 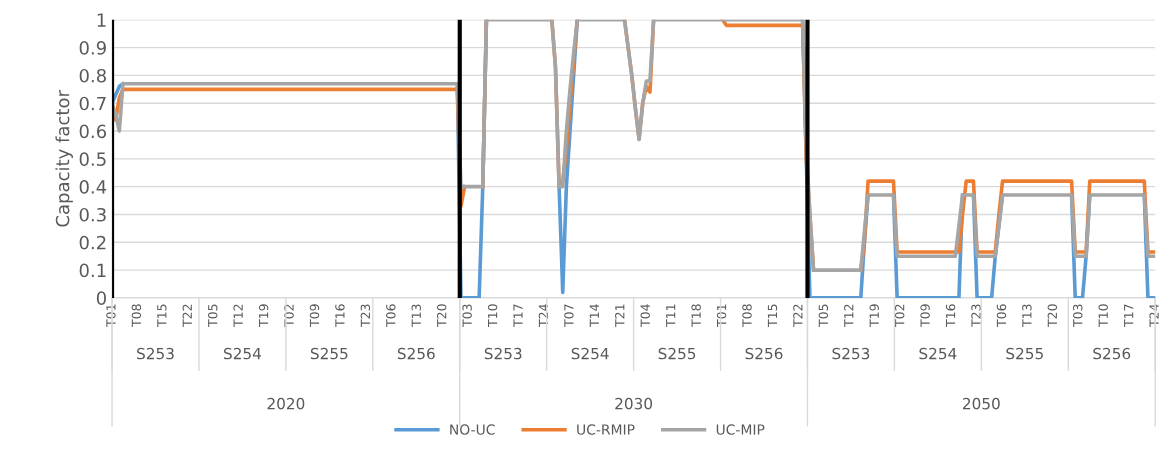 I want to click on text: 2050, so click(x=981, y=403).